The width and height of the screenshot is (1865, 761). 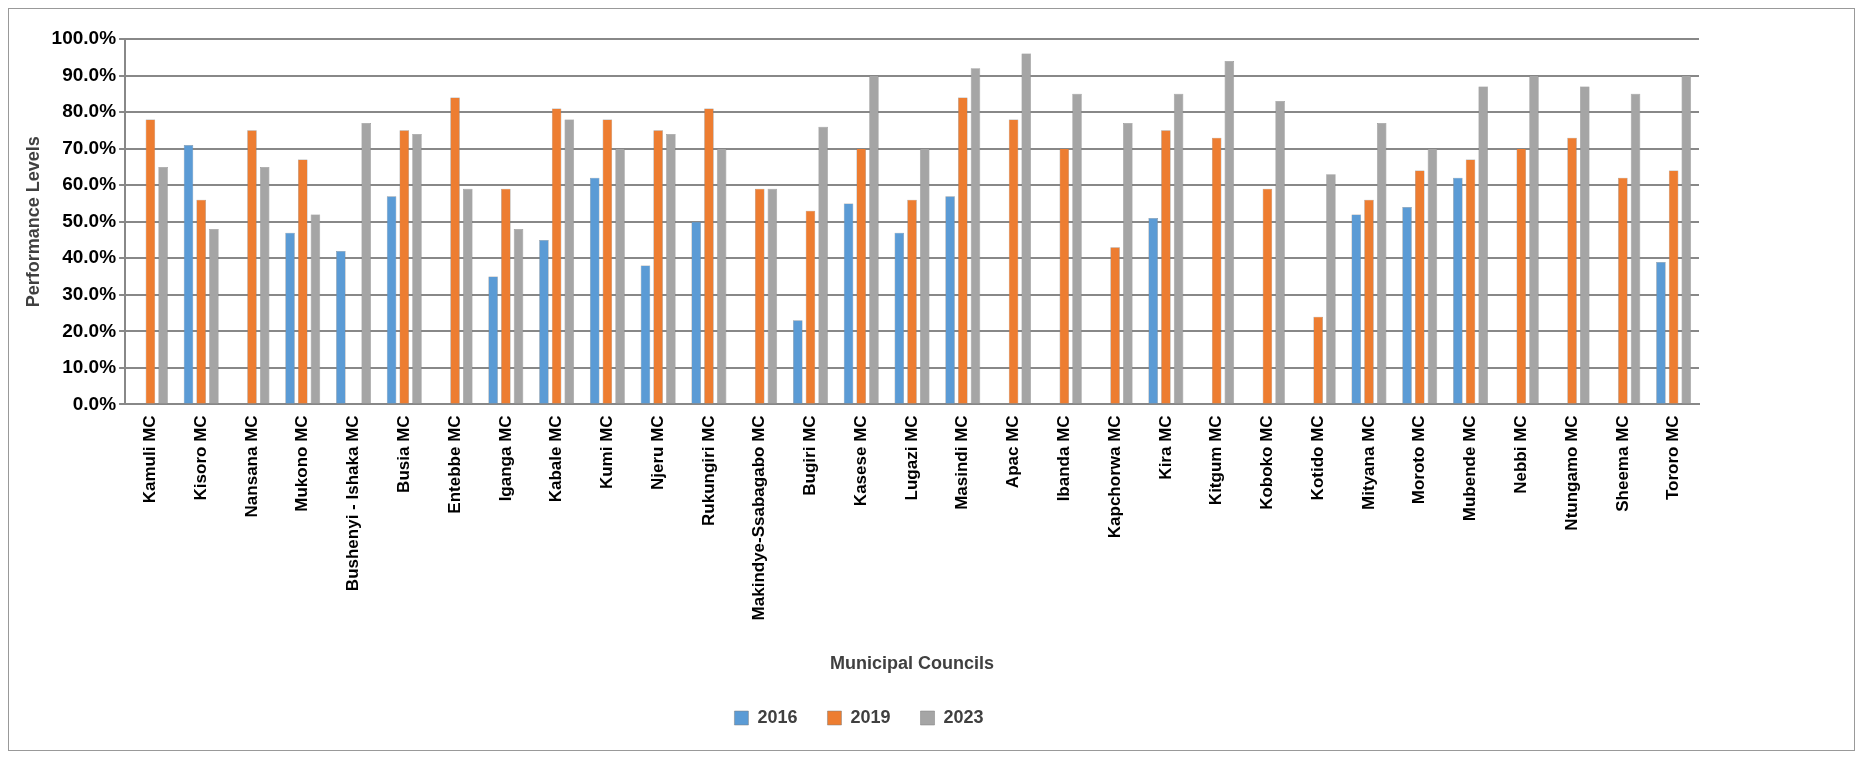 What do you see at coordinates (810, 455) in the screenshot?
I see `x-tick-label: Bugiri MC` at bounding box center [810, 455].